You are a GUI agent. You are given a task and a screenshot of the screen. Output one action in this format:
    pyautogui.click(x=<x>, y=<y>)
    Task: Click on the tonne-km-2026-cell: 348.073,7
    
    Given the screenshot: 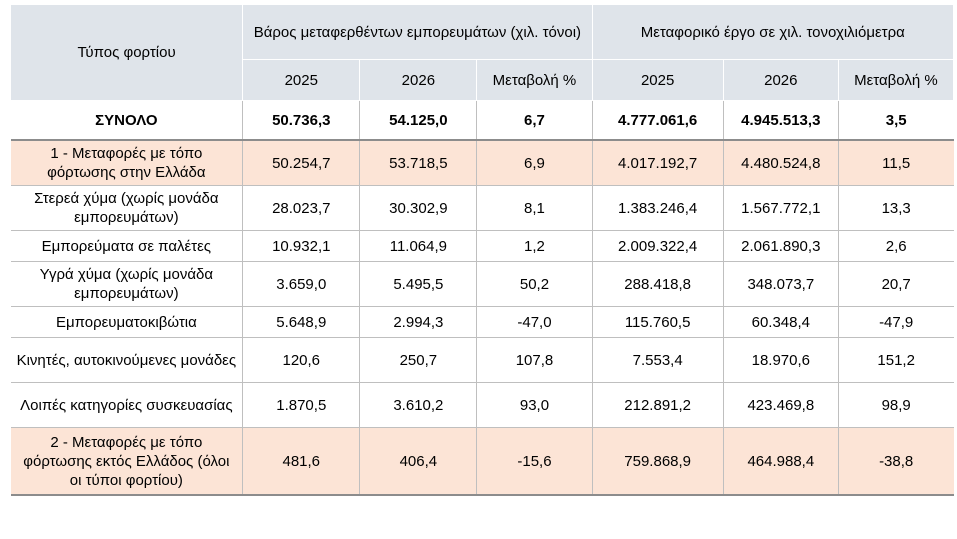 What is the action you would take?
    pyautogui.click(x=780, y=284)
    